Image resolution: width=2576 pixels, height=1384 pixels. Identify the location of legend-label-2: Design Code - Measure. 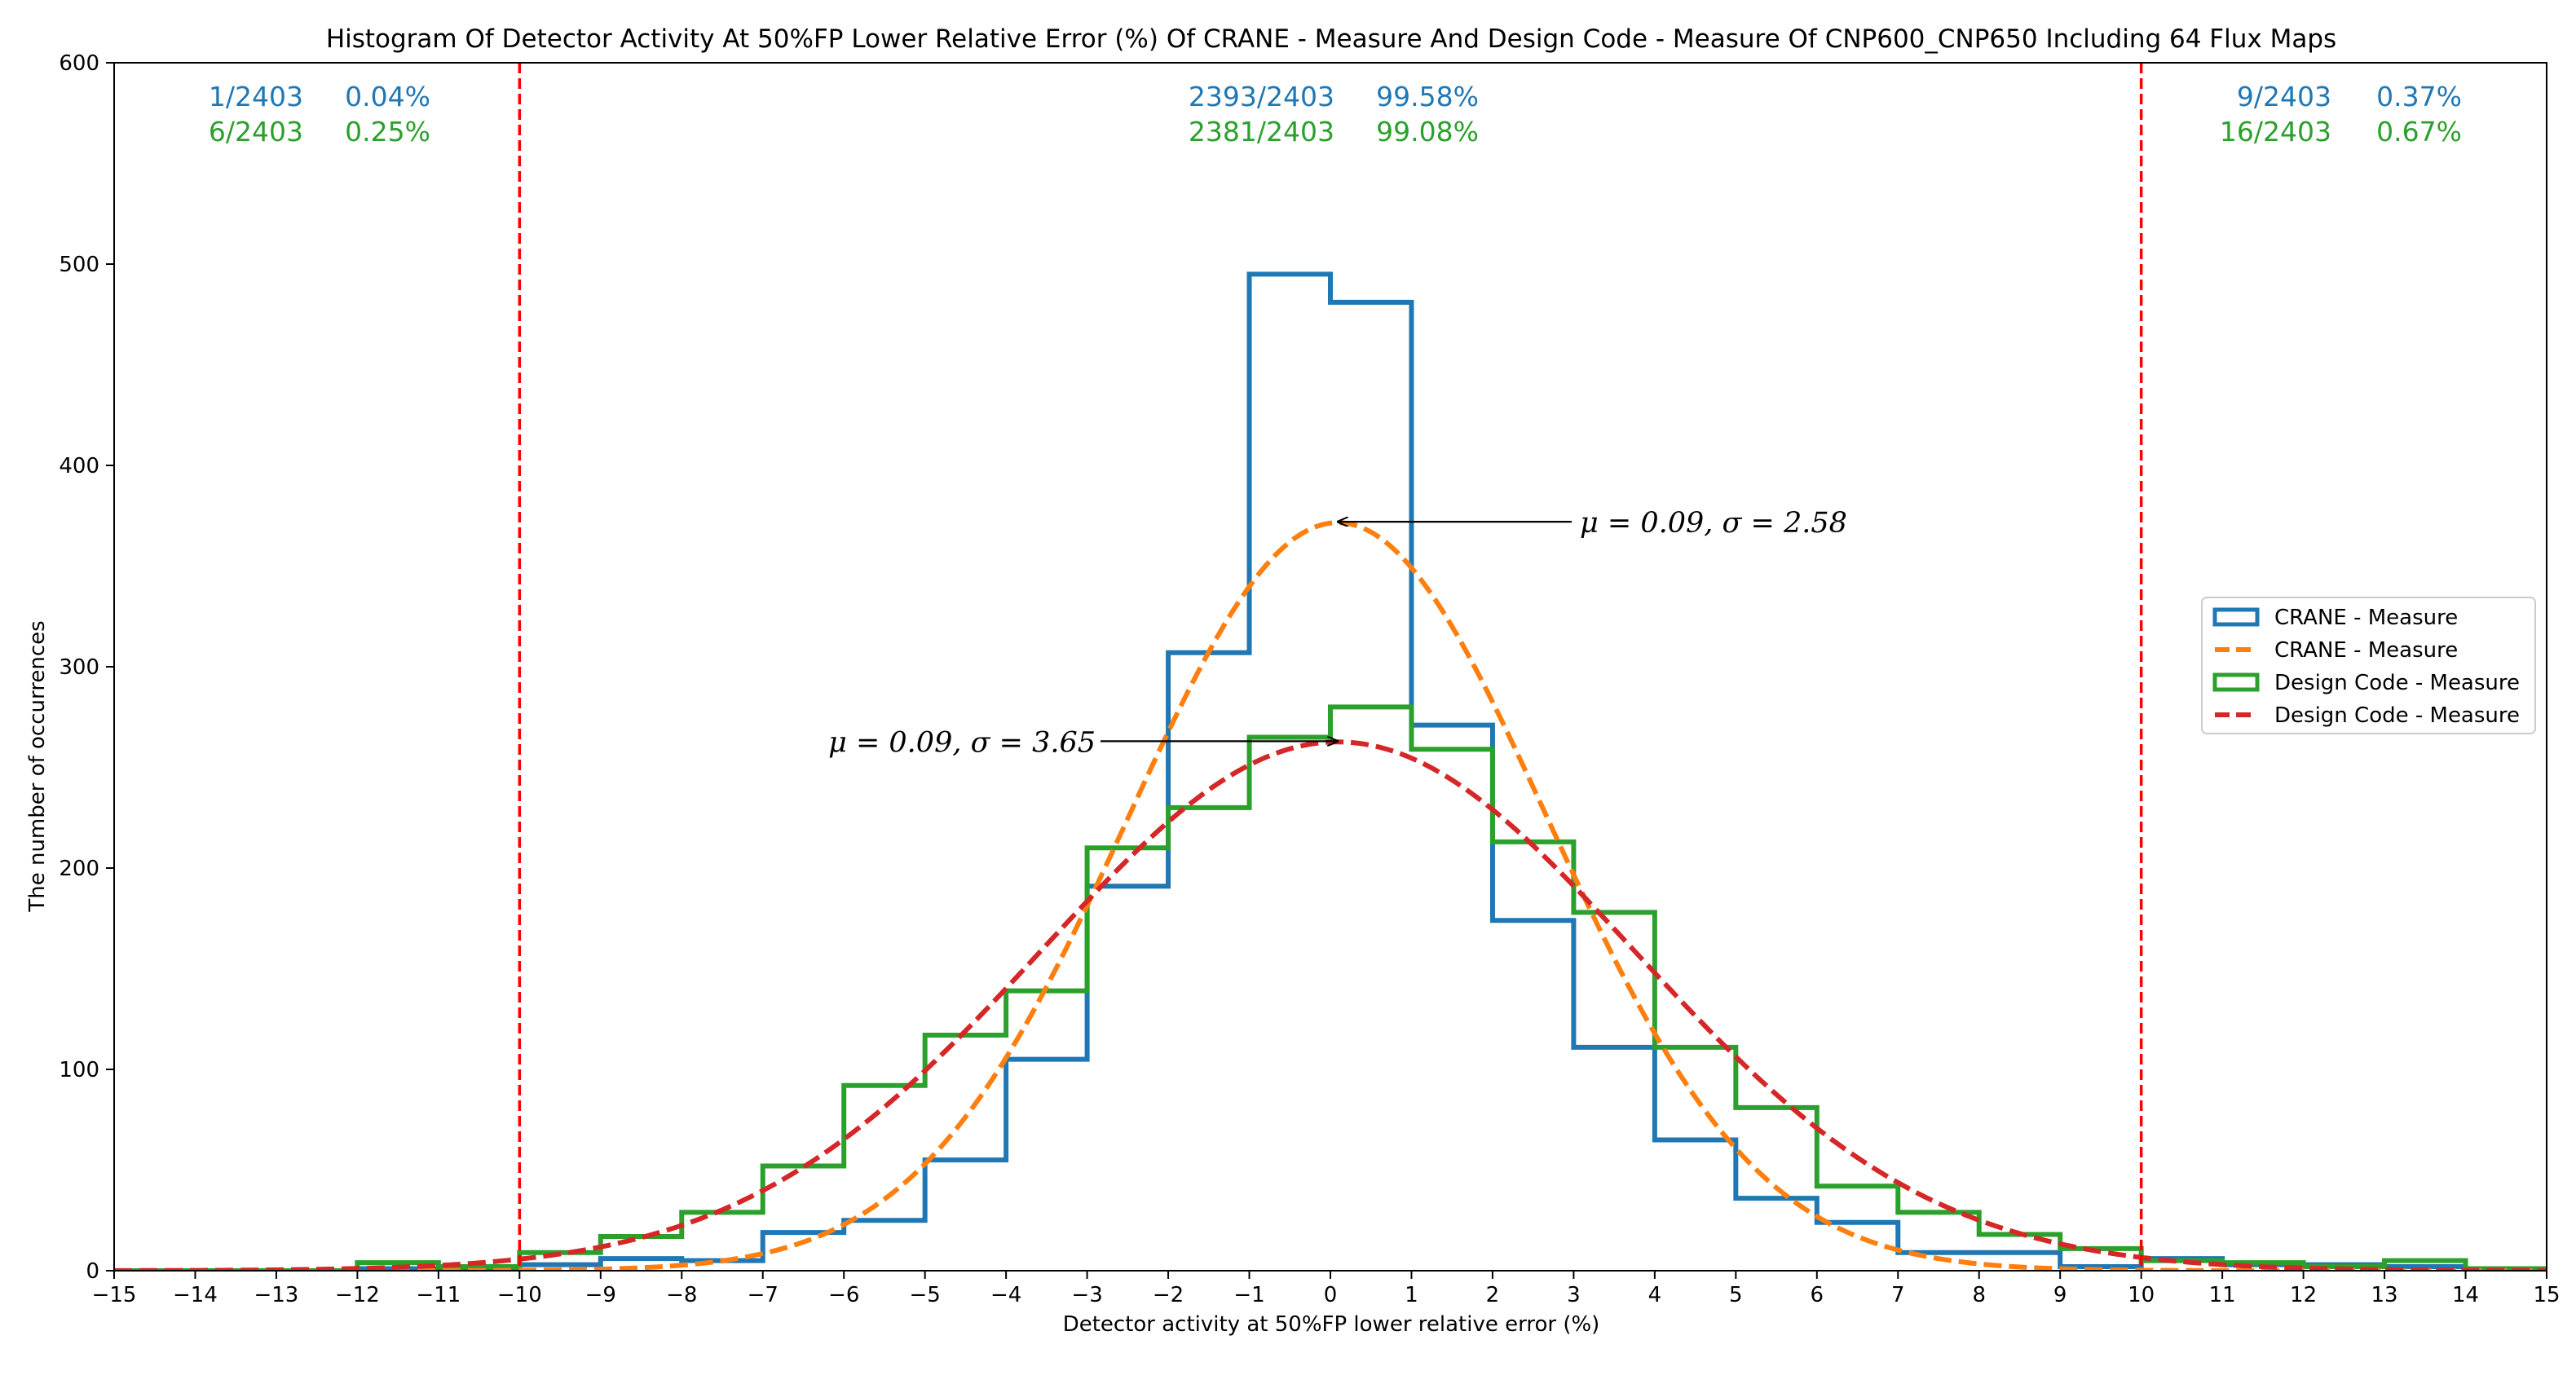
(2397, 683).